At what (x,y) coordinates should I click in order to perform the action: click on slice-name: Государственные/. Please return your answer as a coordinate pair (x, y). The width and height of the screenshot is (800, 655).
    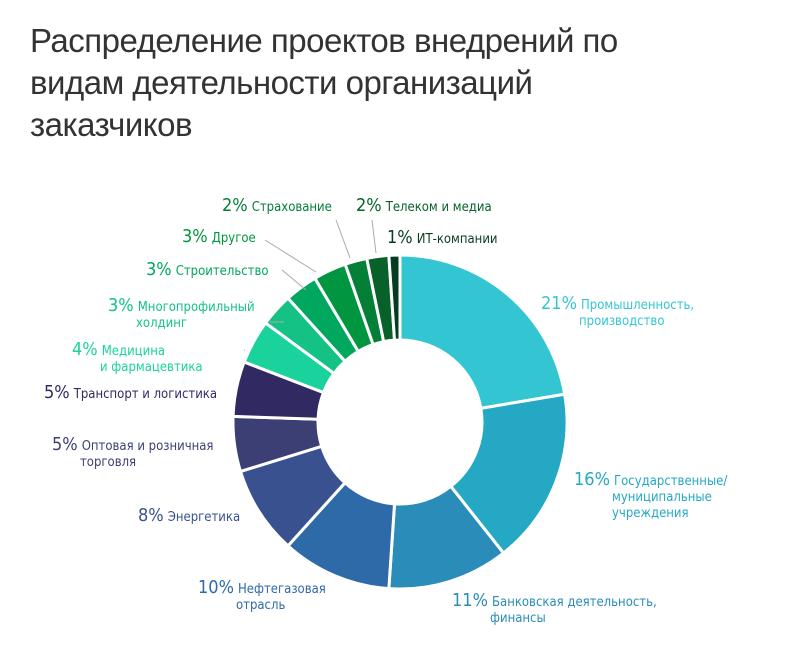
    Looking at the image, I should click on (671, 481).